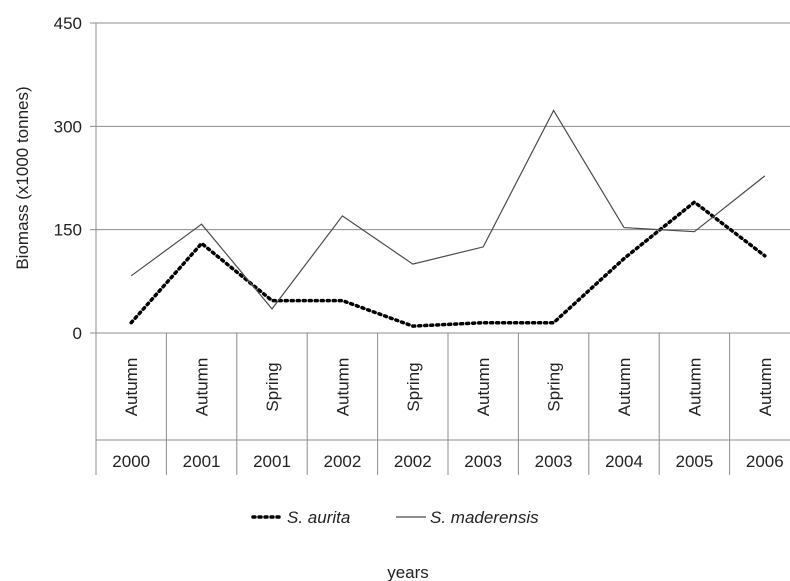 The width and height of the screenshot is (790, 581). Describe the element at coordinates (694, 461) in the screenshot. I see `category-year-label: 2005` at that location.